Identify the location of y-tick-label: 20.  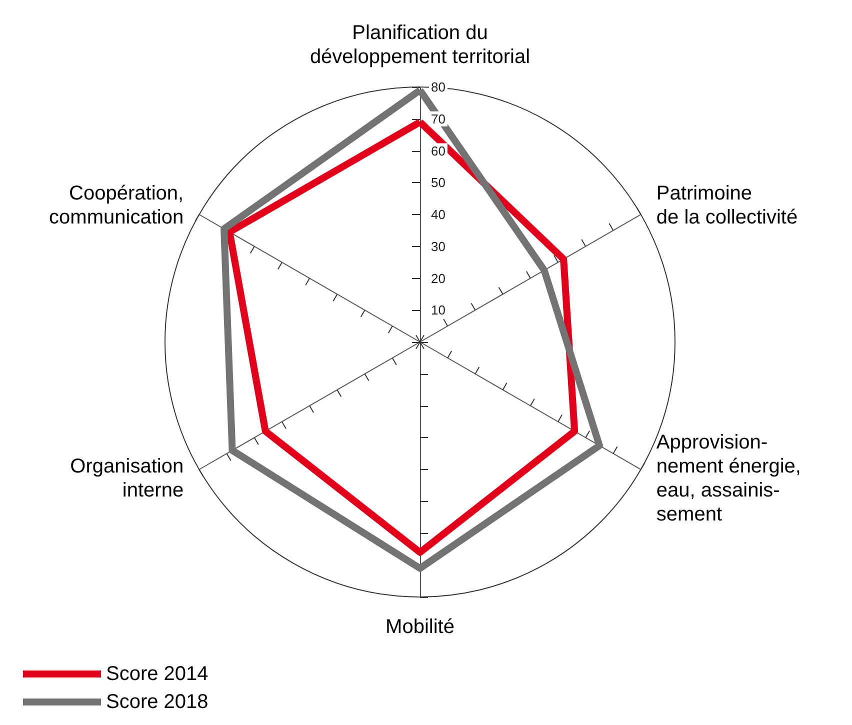
(438, 278).